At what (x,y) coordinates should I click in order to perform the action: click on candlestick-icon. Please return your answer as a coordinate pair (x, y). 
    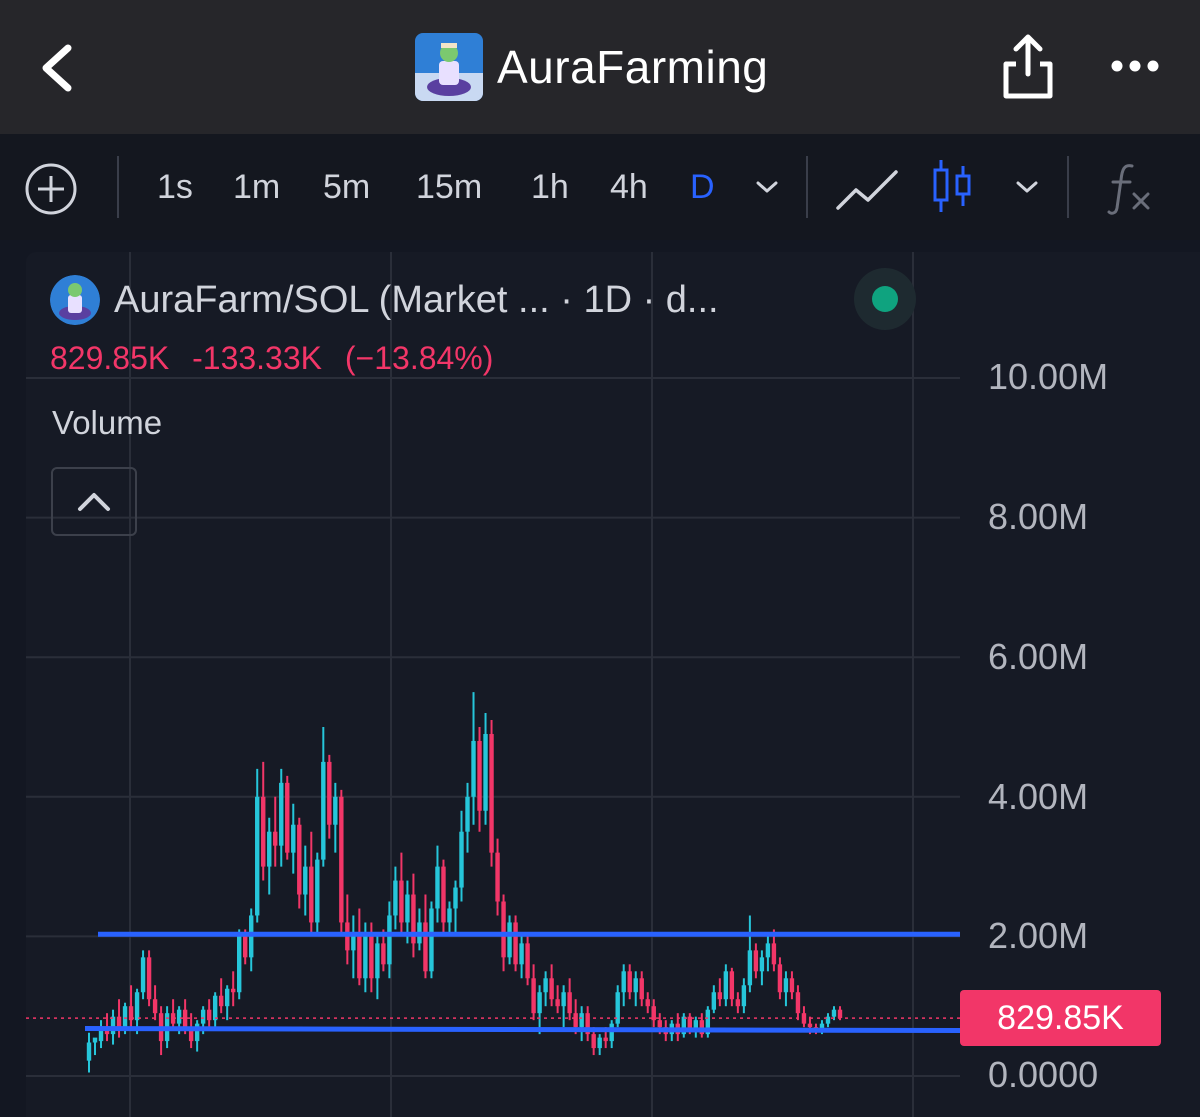
    Looking at the image, I should click on (952, 186).